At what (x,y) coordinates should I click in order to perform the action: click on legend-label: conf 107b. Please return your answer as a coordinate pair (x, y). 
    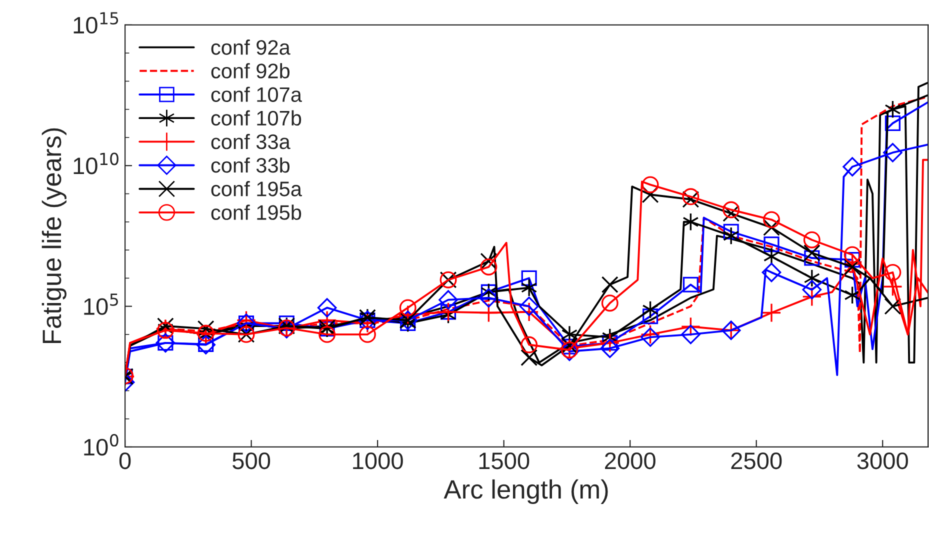
    Looking at the image, I should click on (256, 118).